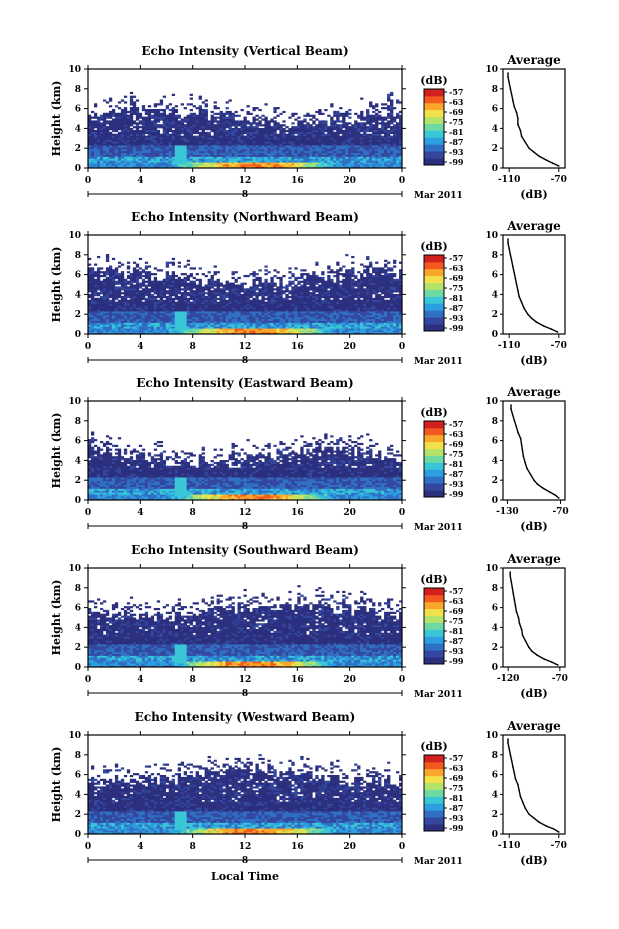  Describe the element at coordinates (546, 160) in the screenshot. I see `average-profile-point` at that location.